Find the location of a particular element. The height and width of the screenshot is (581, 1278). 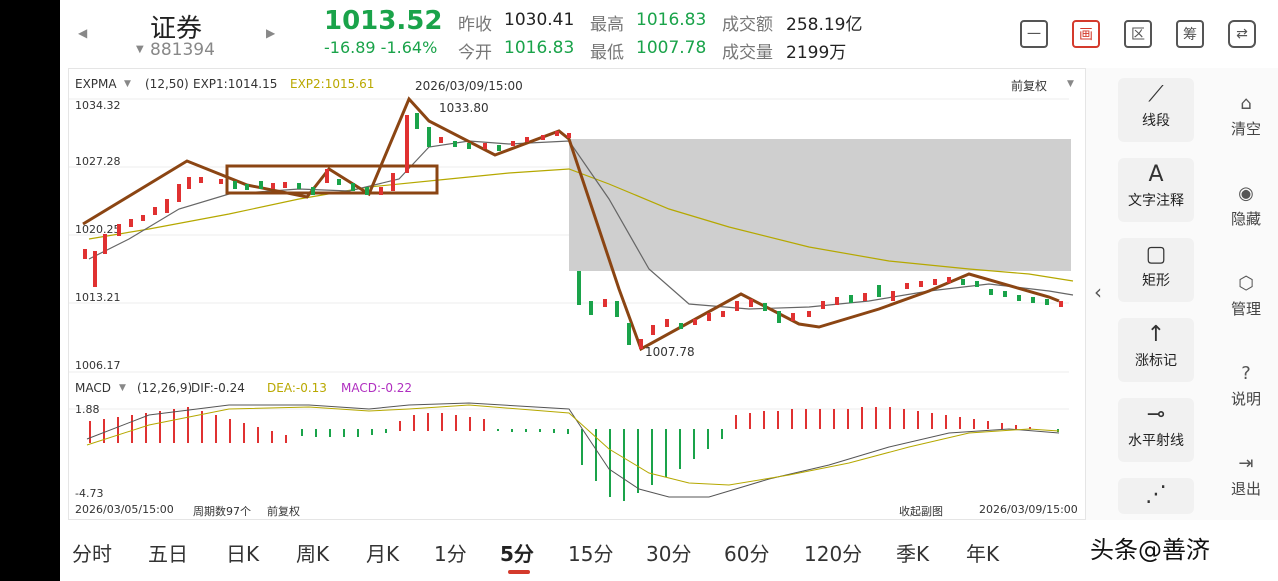

tab-period: 五日 is located at coordinates (168, 554).